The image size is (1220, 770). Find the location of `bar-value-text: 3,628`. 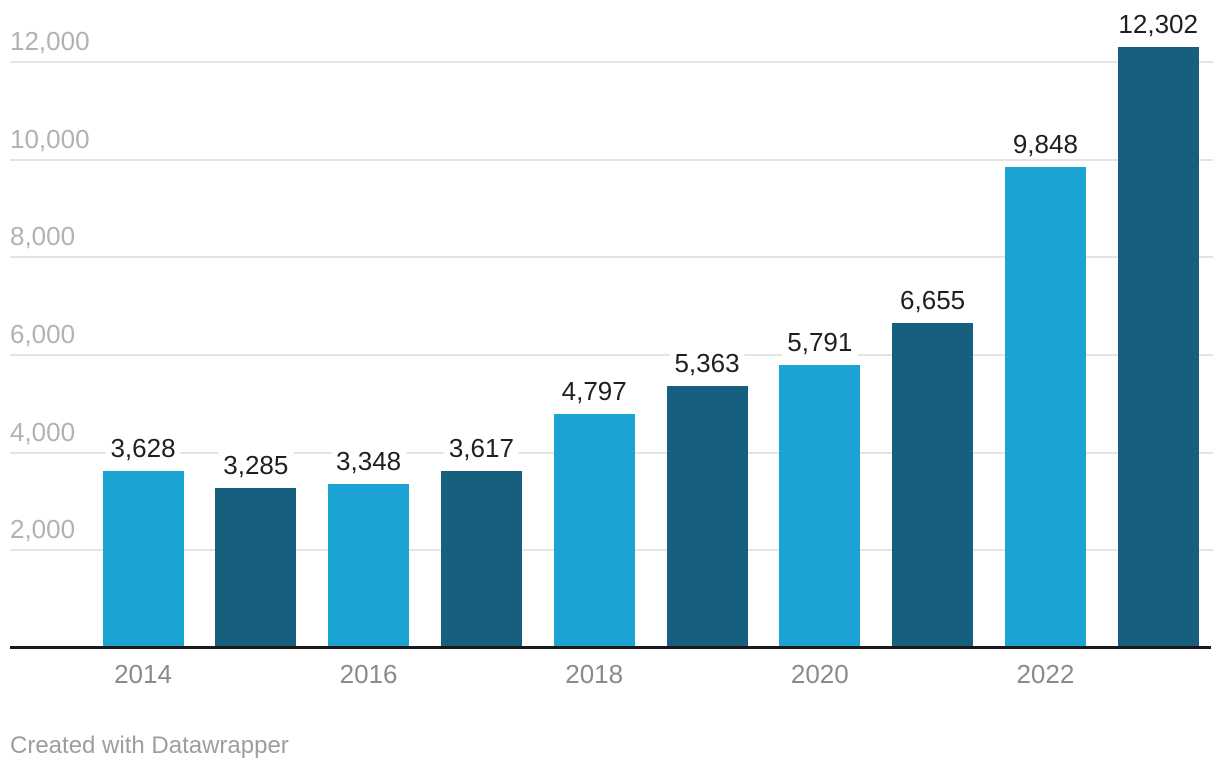

bar-value-text: 3,628 is located at coordinates (143, 447).